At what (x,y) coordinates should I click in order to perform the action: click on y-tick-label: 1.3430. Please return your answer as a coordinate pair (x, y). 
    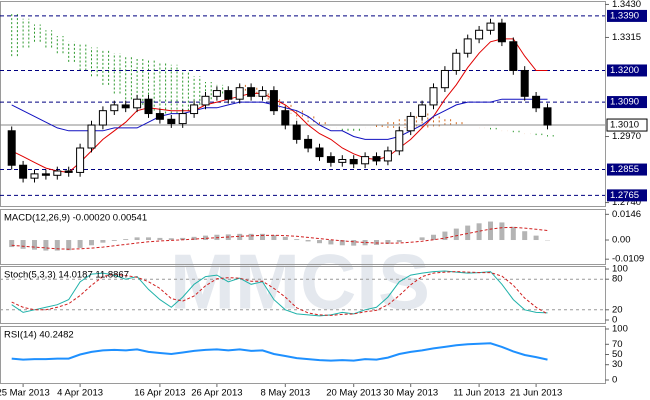
    Looking at the image, I should click on (626, 5).